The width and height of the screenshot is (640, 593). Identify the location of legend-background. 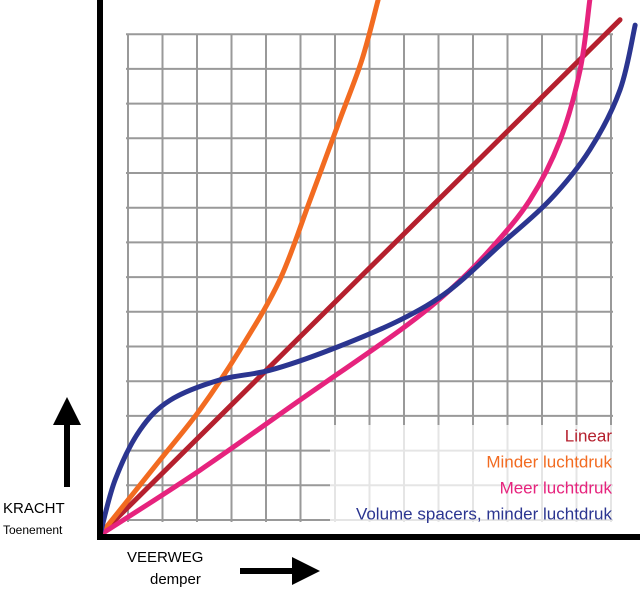
(485, 475).